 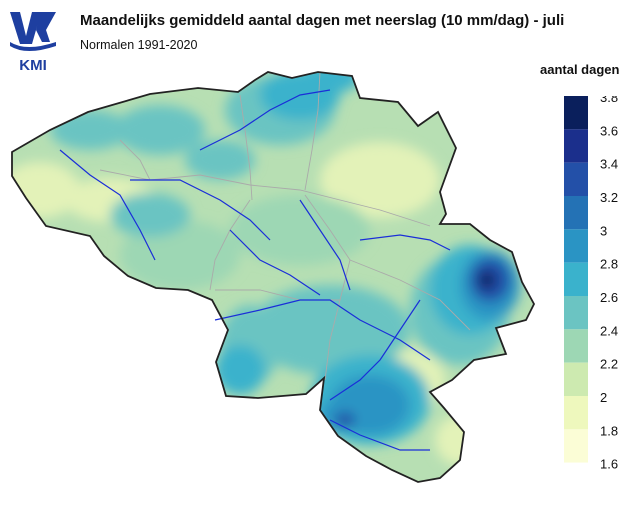 What do you see at coordinates (609, 197) in the screenshot?
I see `legend-label: 3.2` at bounding box center [609, 197].